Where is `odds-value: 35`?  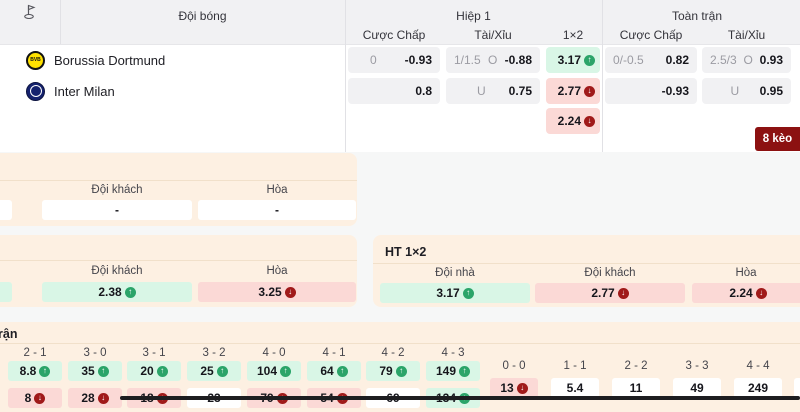 odds-value: 35 is located at coordinates (88, 371).